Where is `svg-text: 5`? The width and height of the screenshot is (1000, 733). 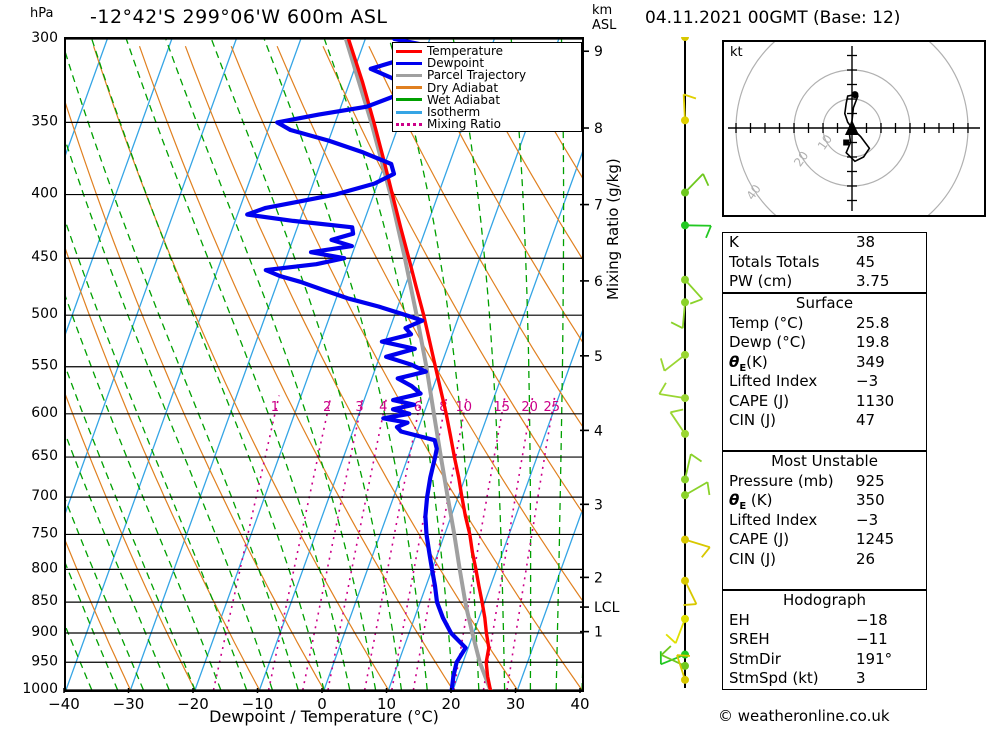 svg-text: 5 is located at coordinates (598, 357).